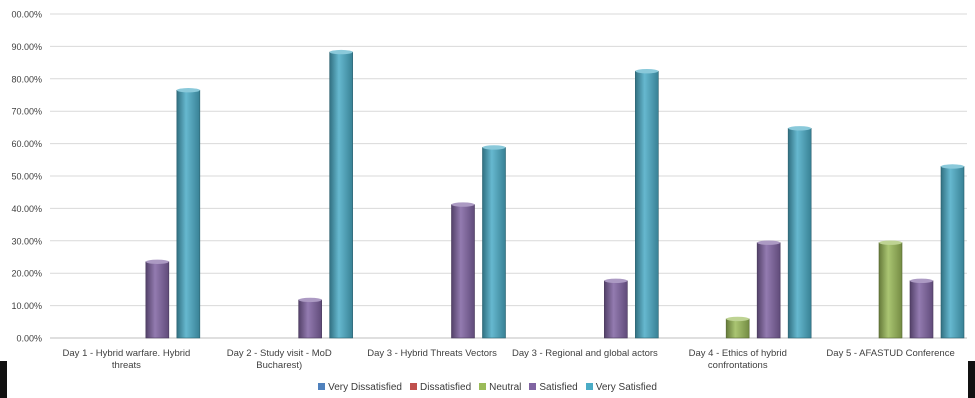 The image size is (975, 398). Describe the element at coordinates (29, 339) in the screenshot. I see `y-tick-label: 0.00%` at that location.